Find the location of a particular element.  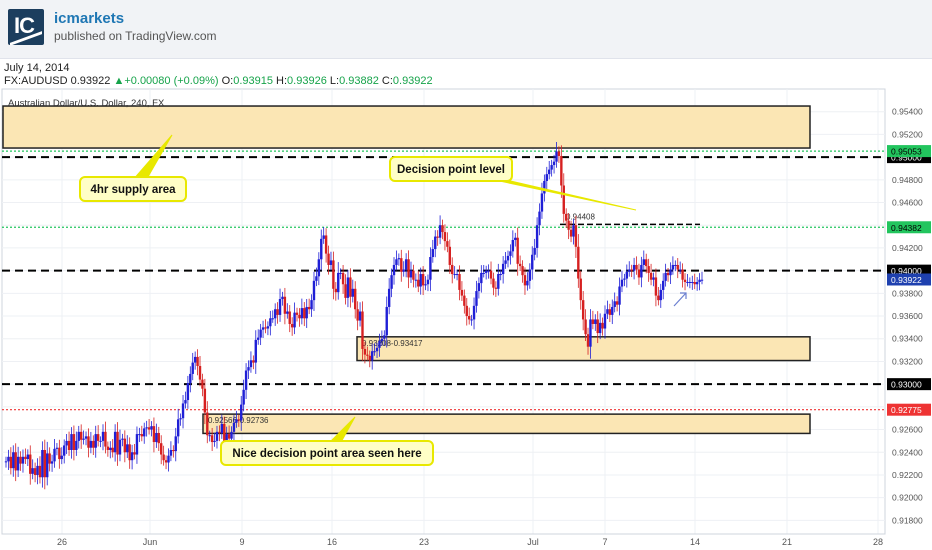

y-tick-label: 0.93800 is located at coordinates (907, 293).